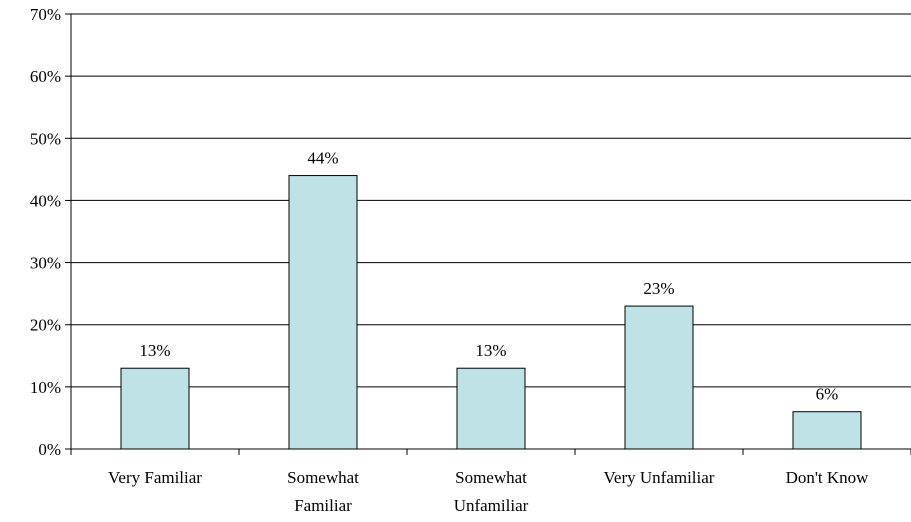 The image size is (911, 522). Describe the element at coordinates (45, 263) in the screenshot. I see `y-tick-label: 30%` at that location.